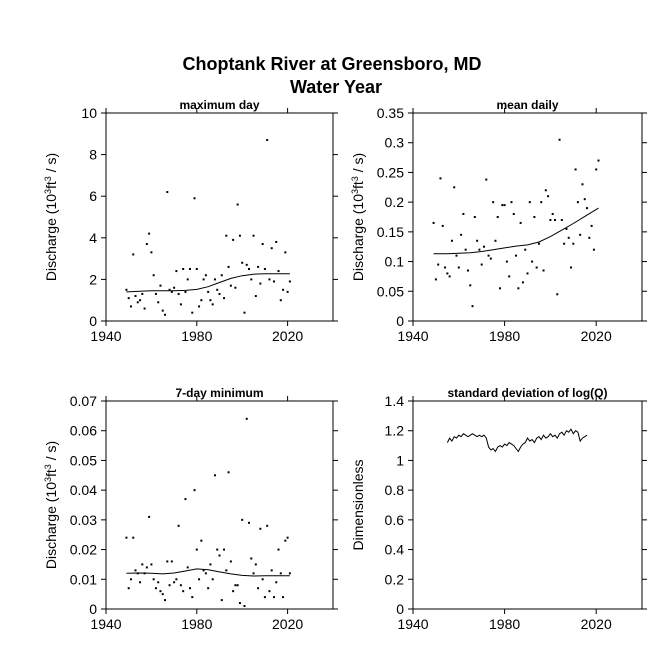 The image size is (672, 672). What do you see at coordinates (390, 113) in the screenshot?
I see `y-tick-label: 0.35` at bounding box center [390, 113].